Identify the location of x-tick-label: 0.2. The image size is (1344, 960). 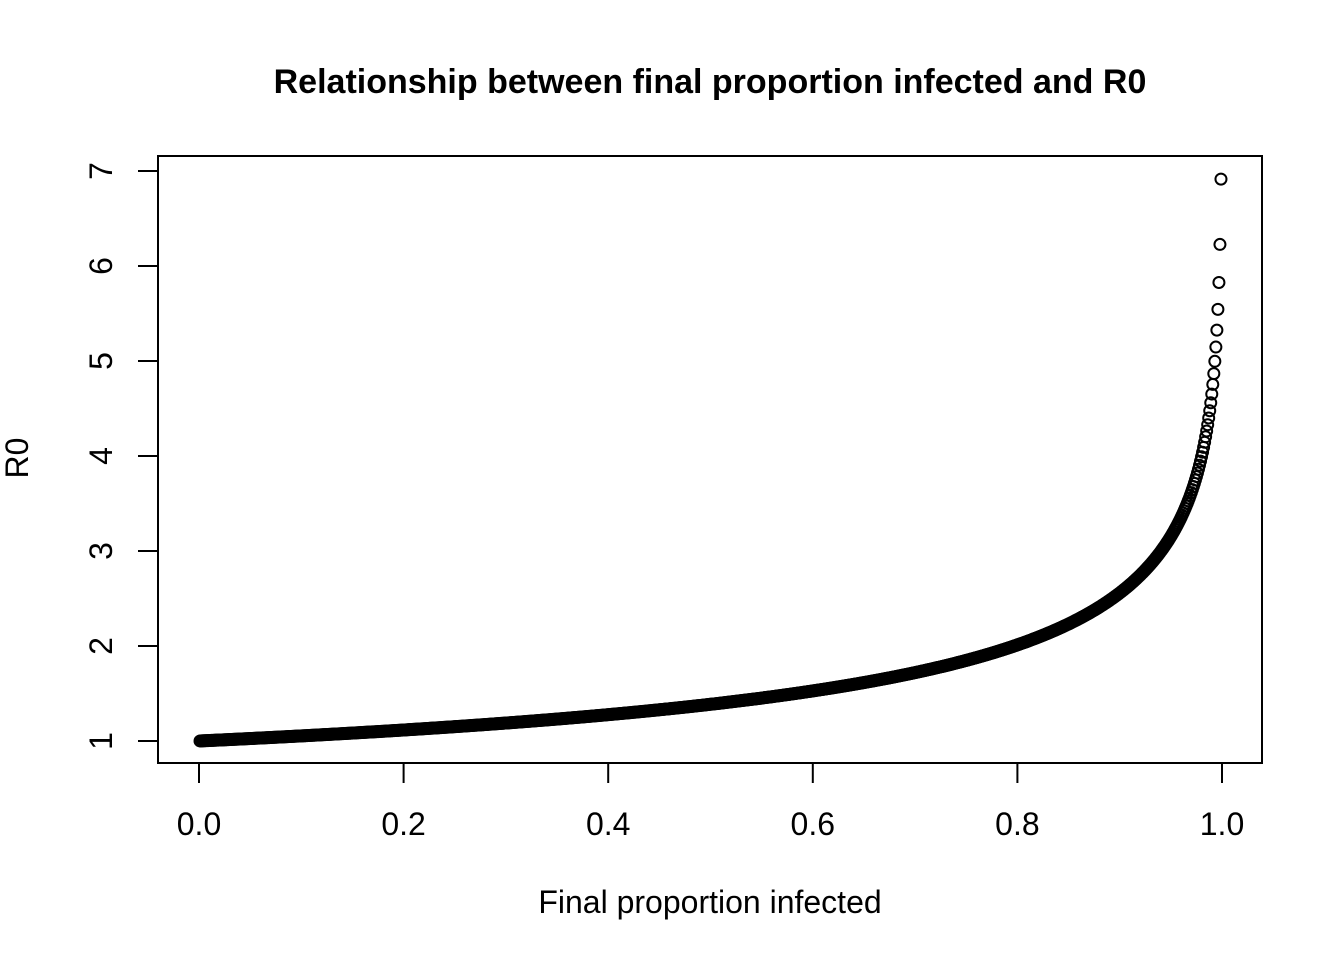
(403, 824).